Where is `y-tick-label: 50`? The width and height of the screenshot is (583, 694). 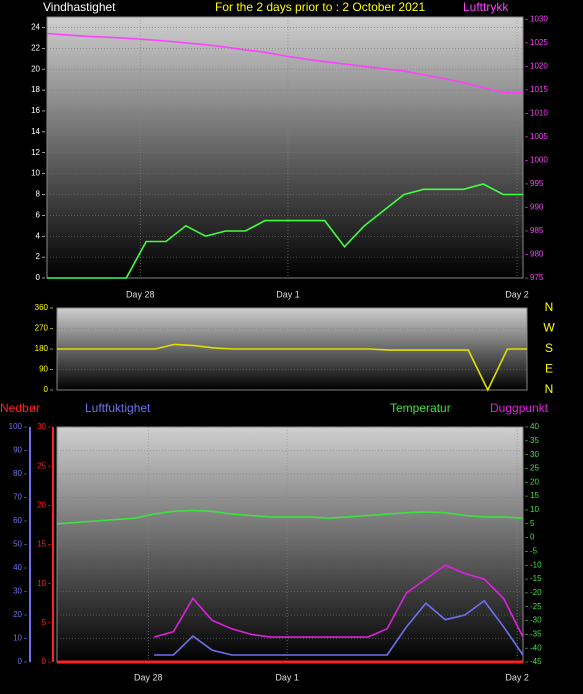
y-tick-label: 50 is located at coordinates (17, 544).